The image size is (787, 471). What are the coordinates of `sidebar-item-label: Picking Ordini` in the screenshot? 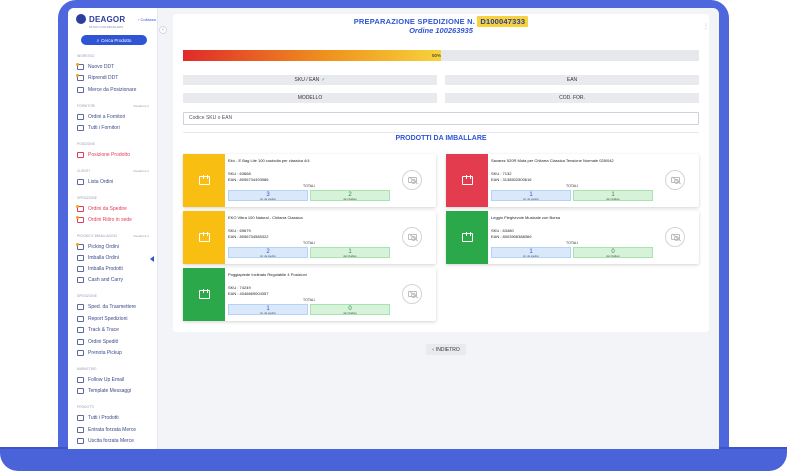 It's located at (103, 247).